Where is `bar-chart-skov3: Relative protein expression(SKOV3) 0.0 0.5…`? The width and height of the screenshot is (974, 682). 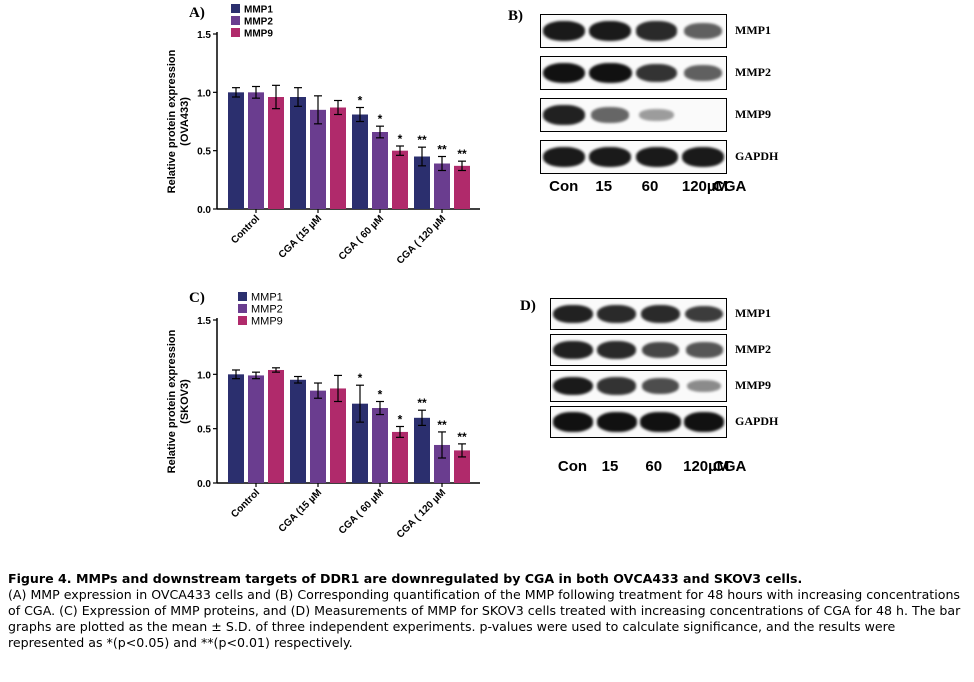
bar-chart-skov3: Relative protein expression(SKOV3) 0.0 0.5… is located at coordinates (323, 416).